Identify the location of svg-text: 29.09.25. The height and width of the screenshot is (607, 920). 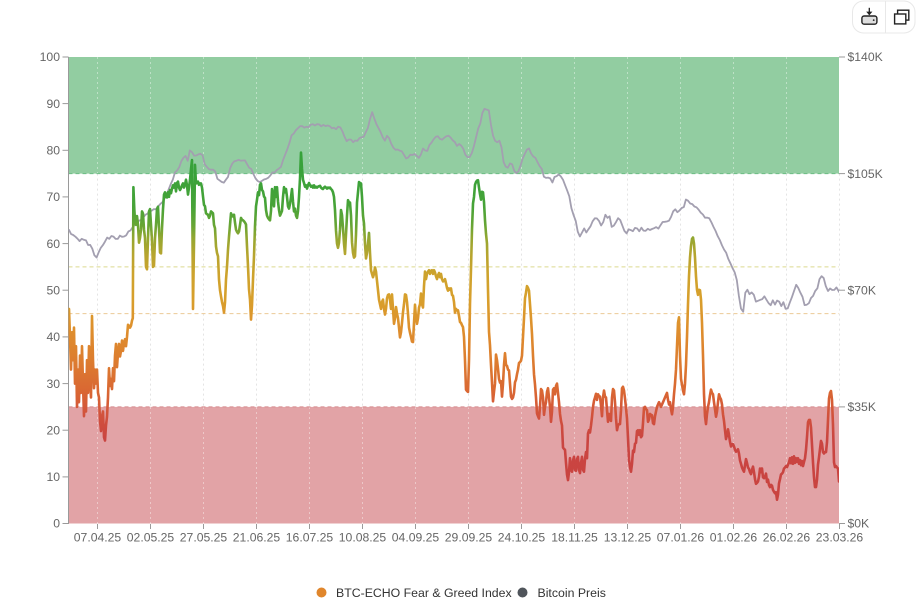
(469, 538).